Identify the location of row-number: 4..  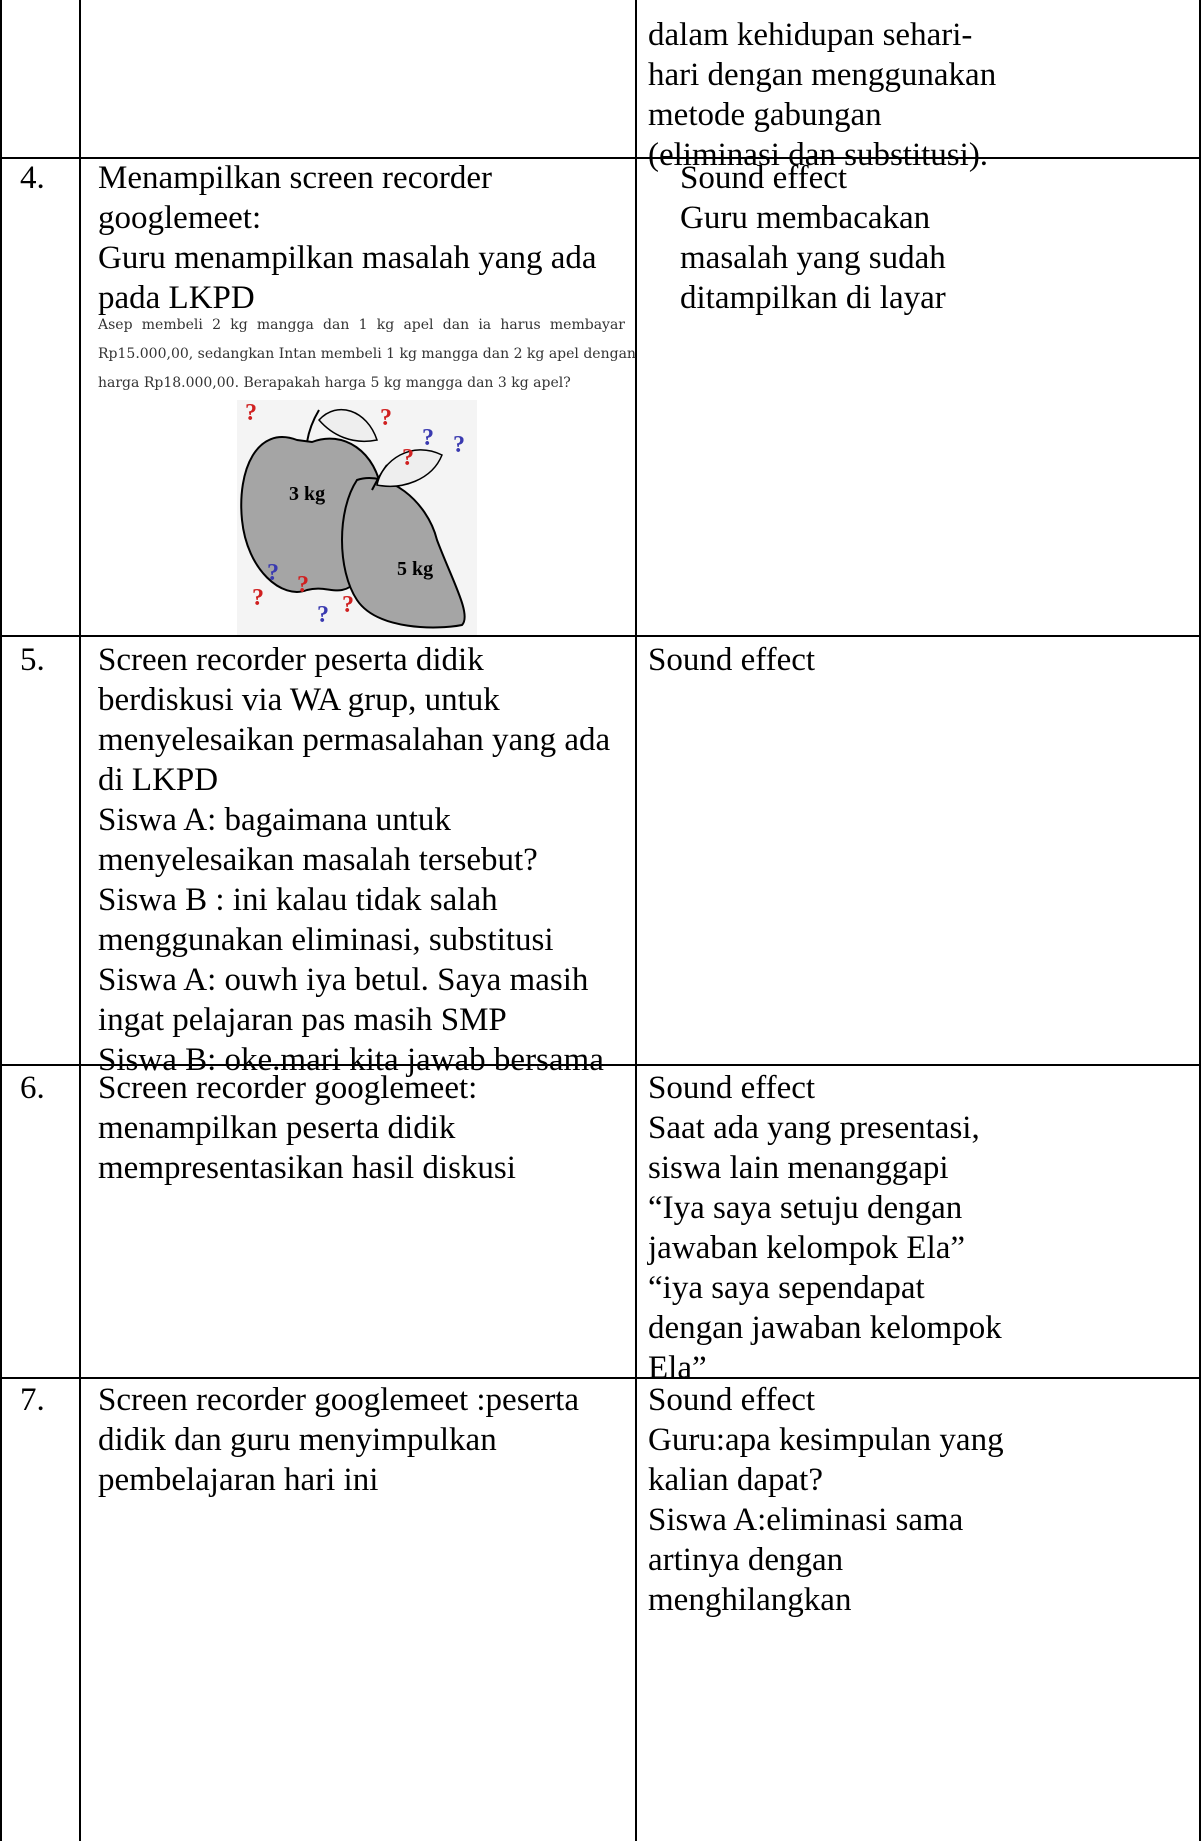
(32, 178).